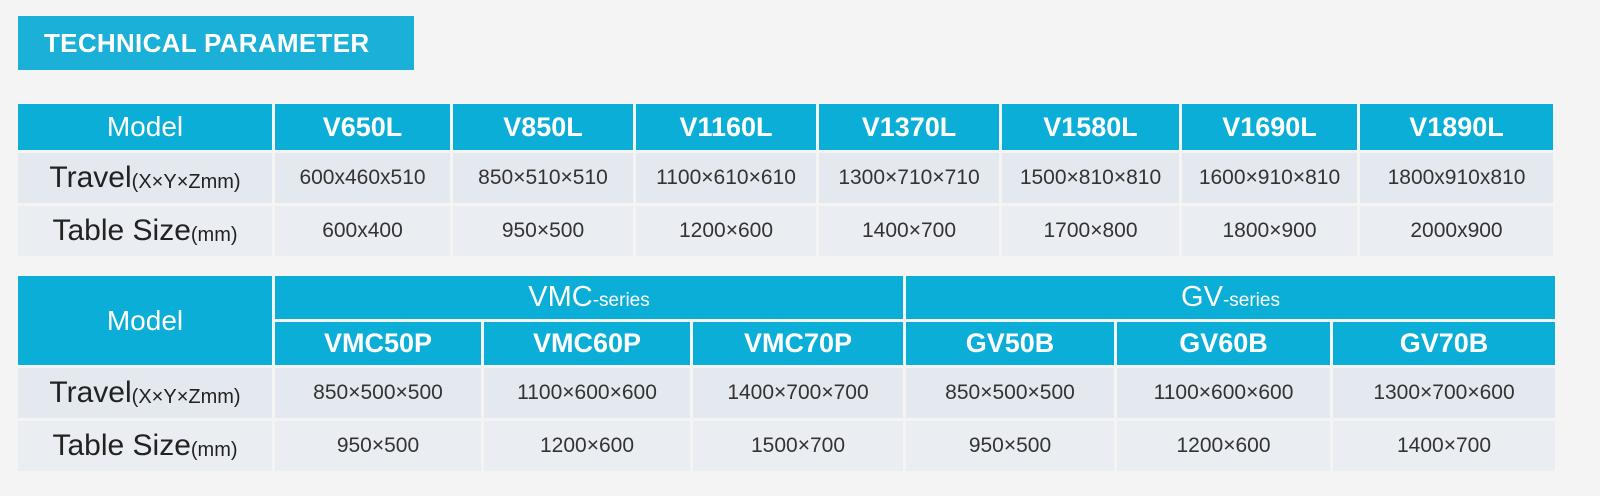 Image resolution: width=1600 pixels, height=496 pixels. I want to click on travel-cell: 1300×710×710, so click(909, 178).